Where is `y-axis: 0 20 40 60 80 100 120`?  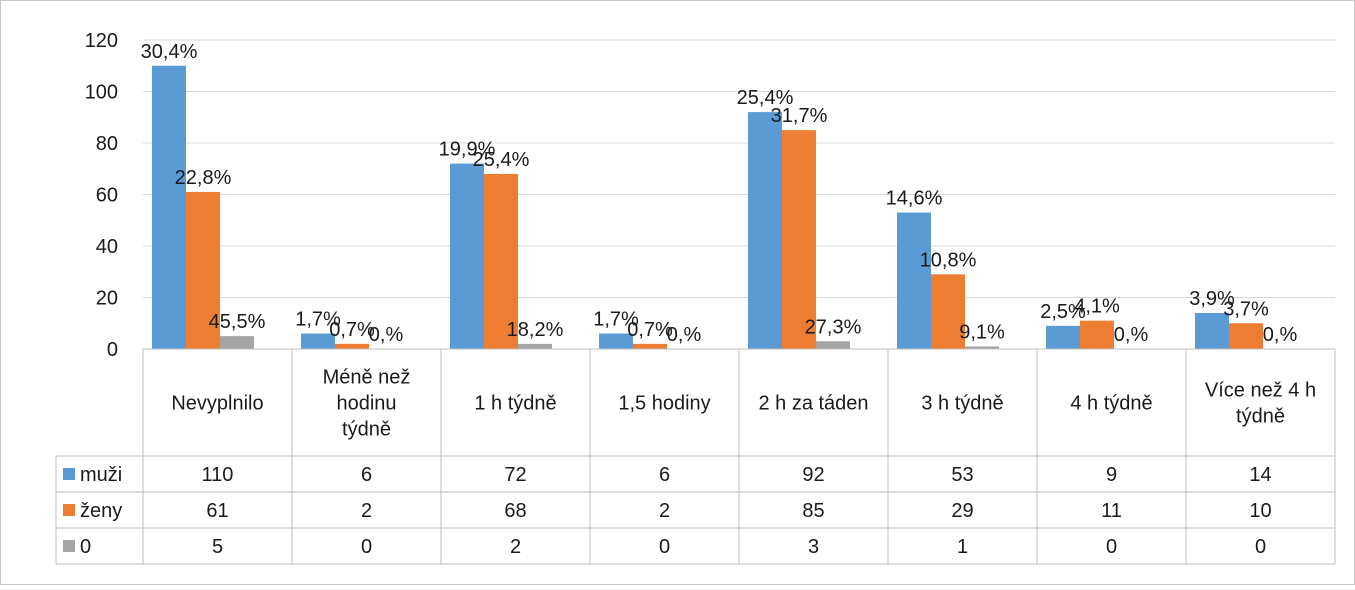 y-axis: 0 20 40 60 80 100 120 is located at coordinates (101, 195).